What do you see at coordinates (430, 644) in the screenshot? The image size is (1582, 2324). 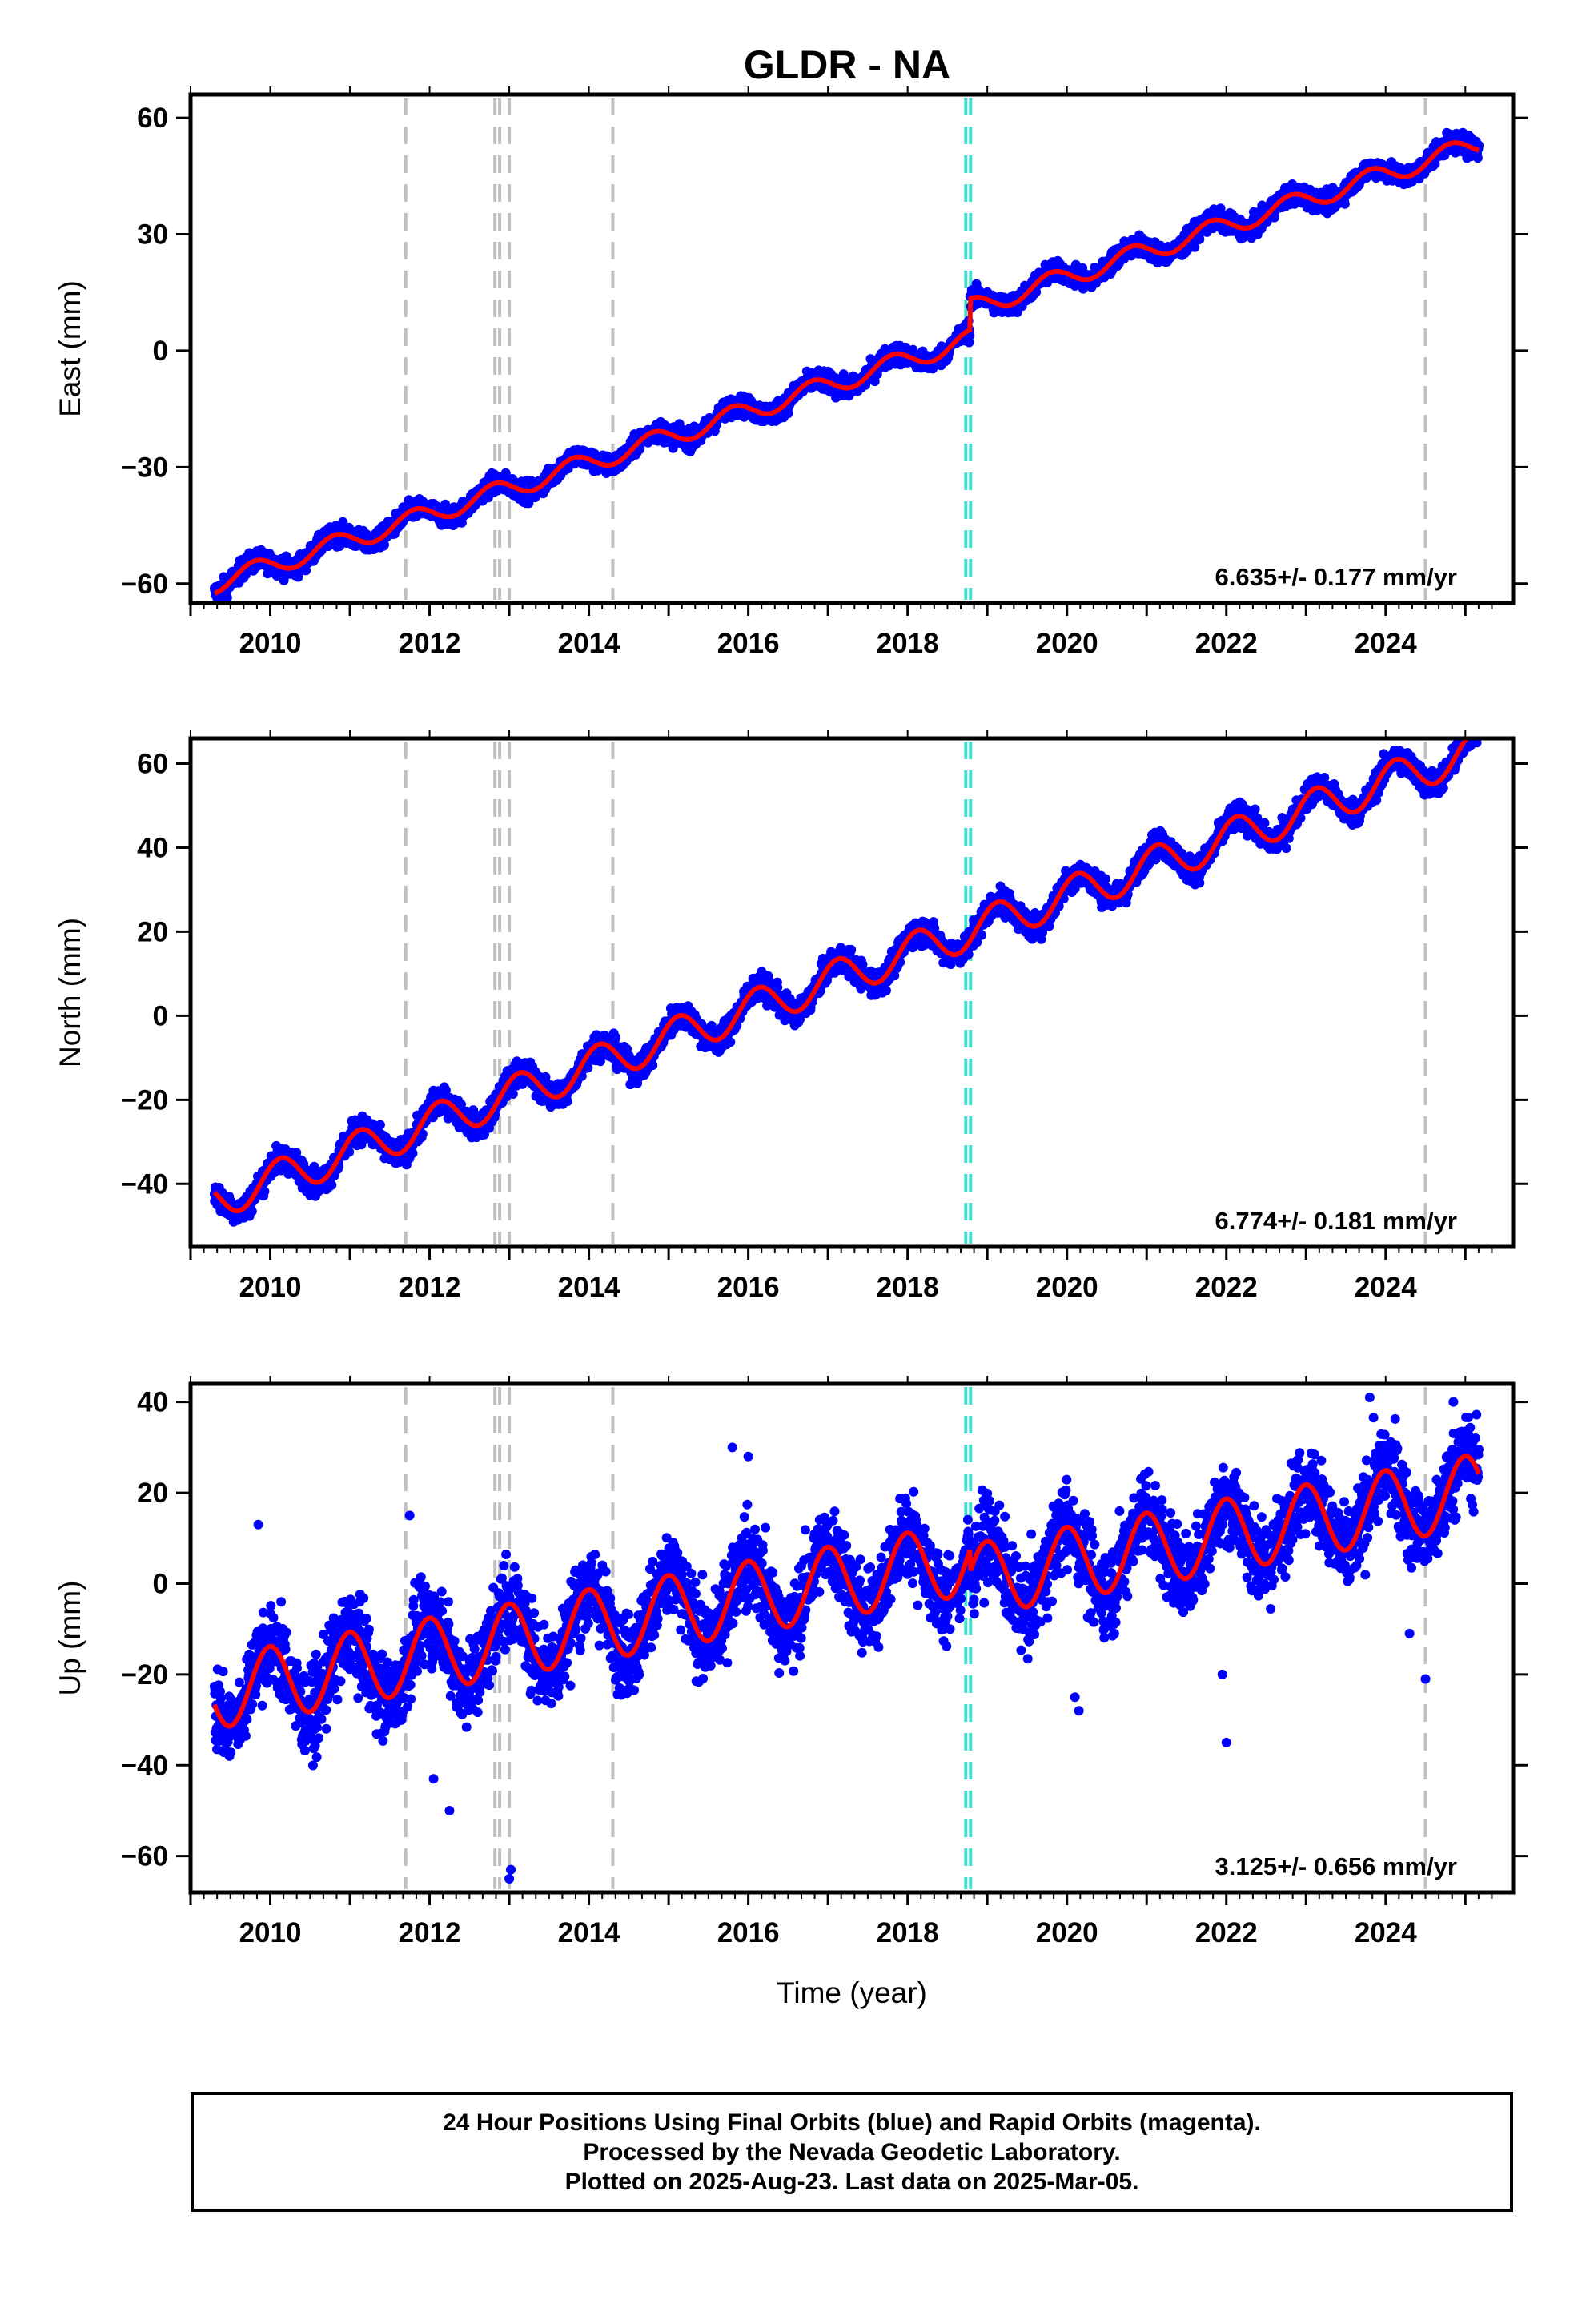 I see `x-tick-label: 2012` at bounding box center [430, 644].